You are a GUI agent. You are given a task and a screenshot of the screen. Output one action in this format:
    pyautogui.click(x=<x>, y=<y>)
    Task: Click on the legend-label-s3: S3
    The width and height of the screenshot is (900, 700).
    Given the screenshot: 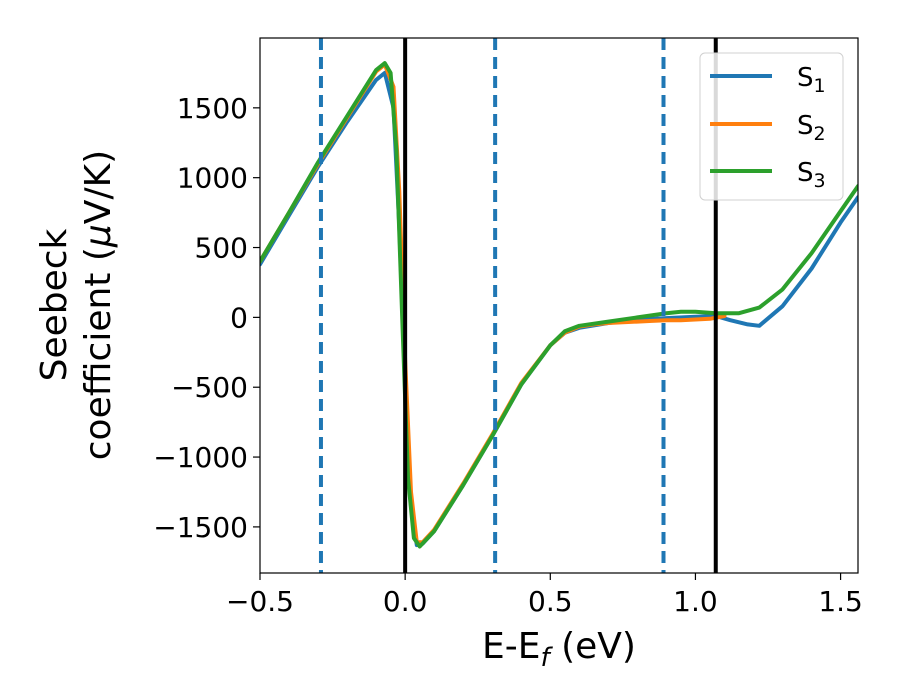 What is the action you would take?
    pyautogui.click(x=811, y=175)
    